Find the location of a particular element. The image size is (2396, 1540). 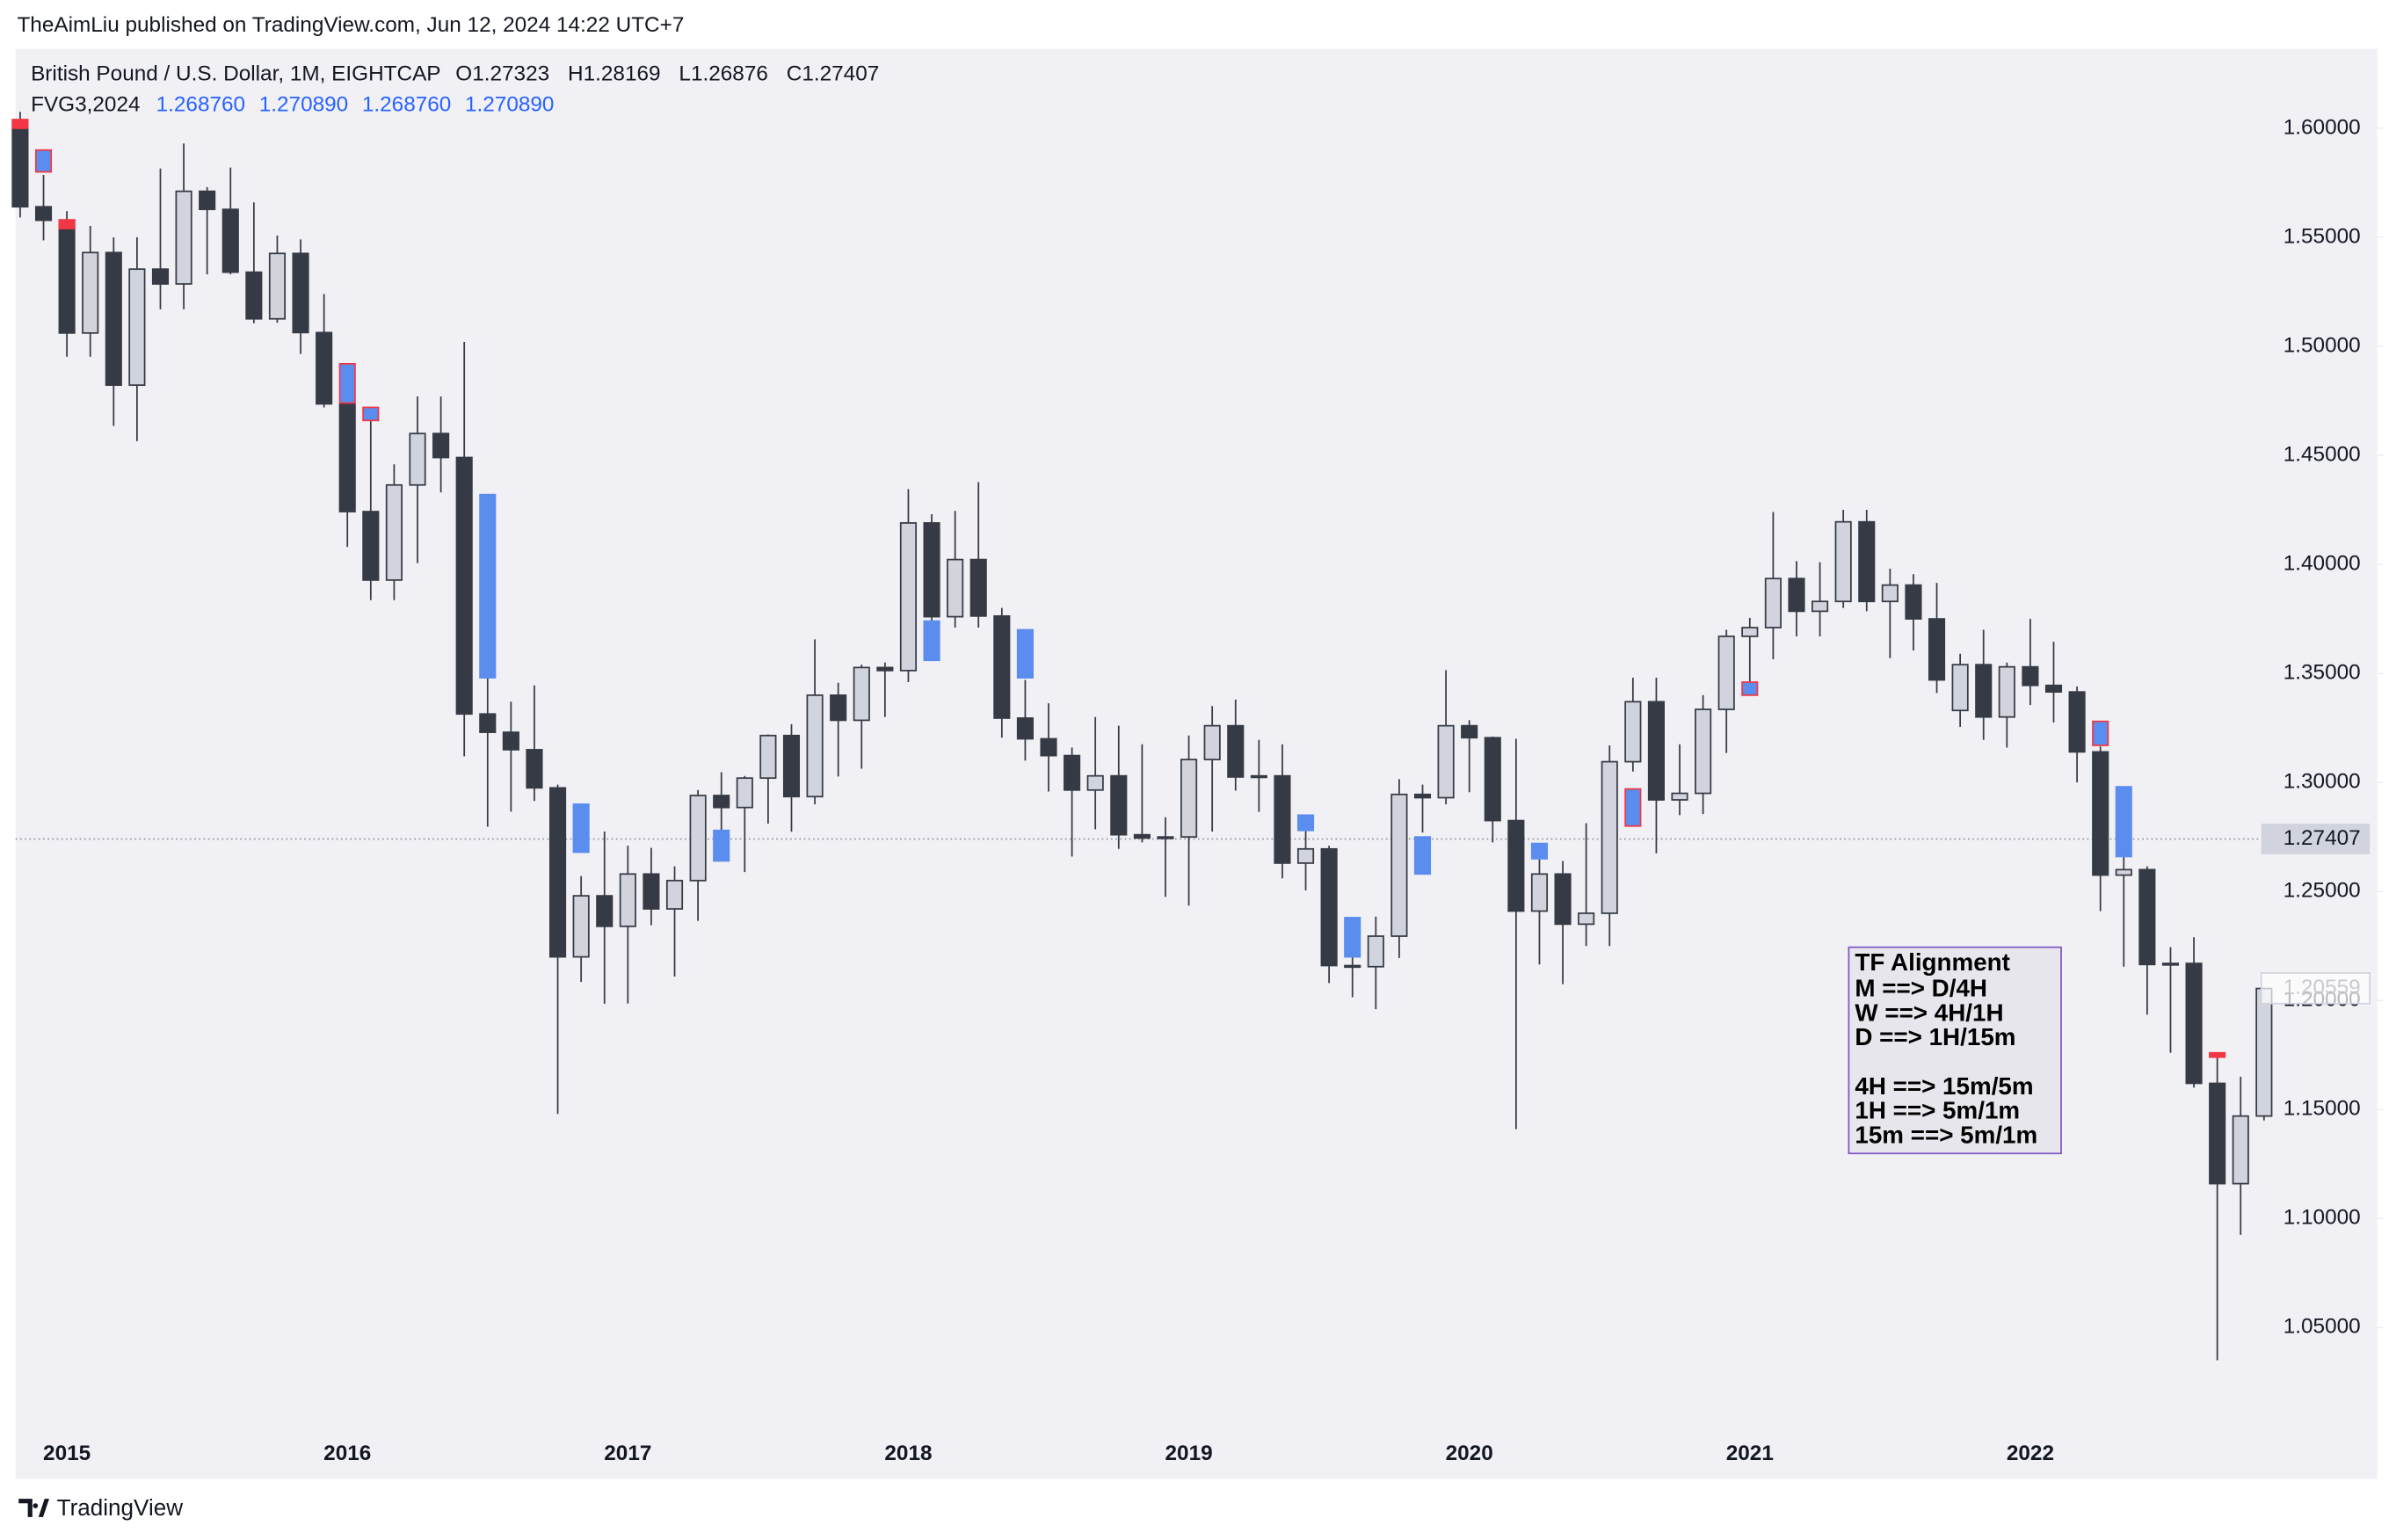

x-tick-label: 2020 is located at coordinates (1469, 1453).